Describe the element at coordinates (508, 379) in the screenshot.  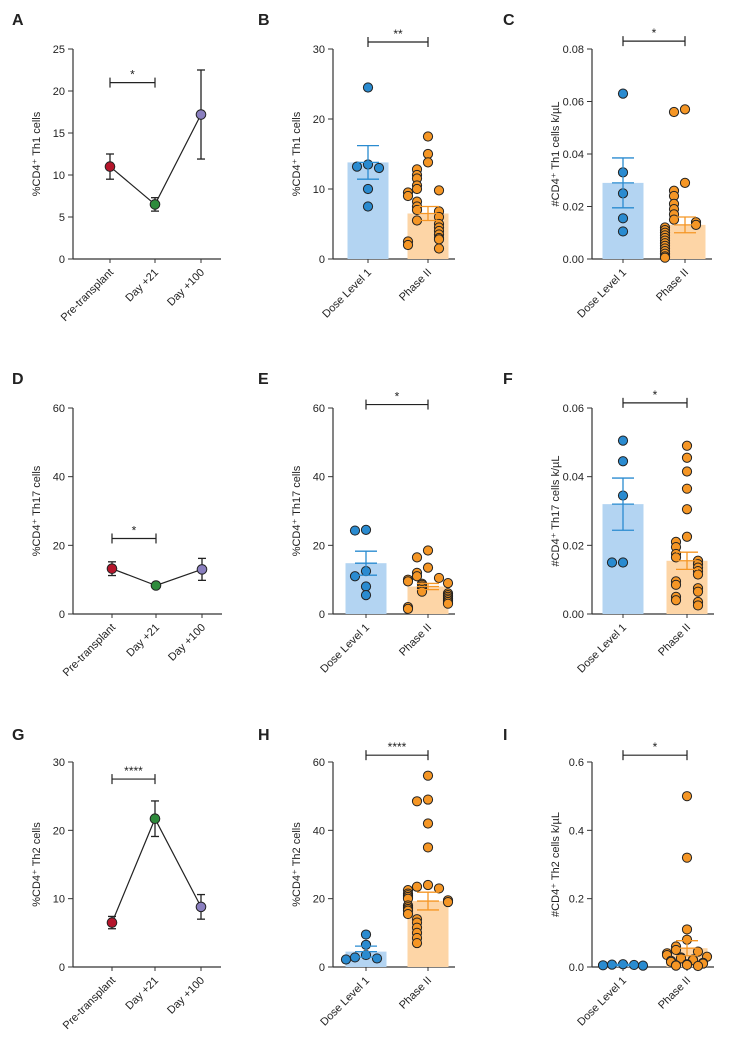
I see `panel-letter: F` at that location.